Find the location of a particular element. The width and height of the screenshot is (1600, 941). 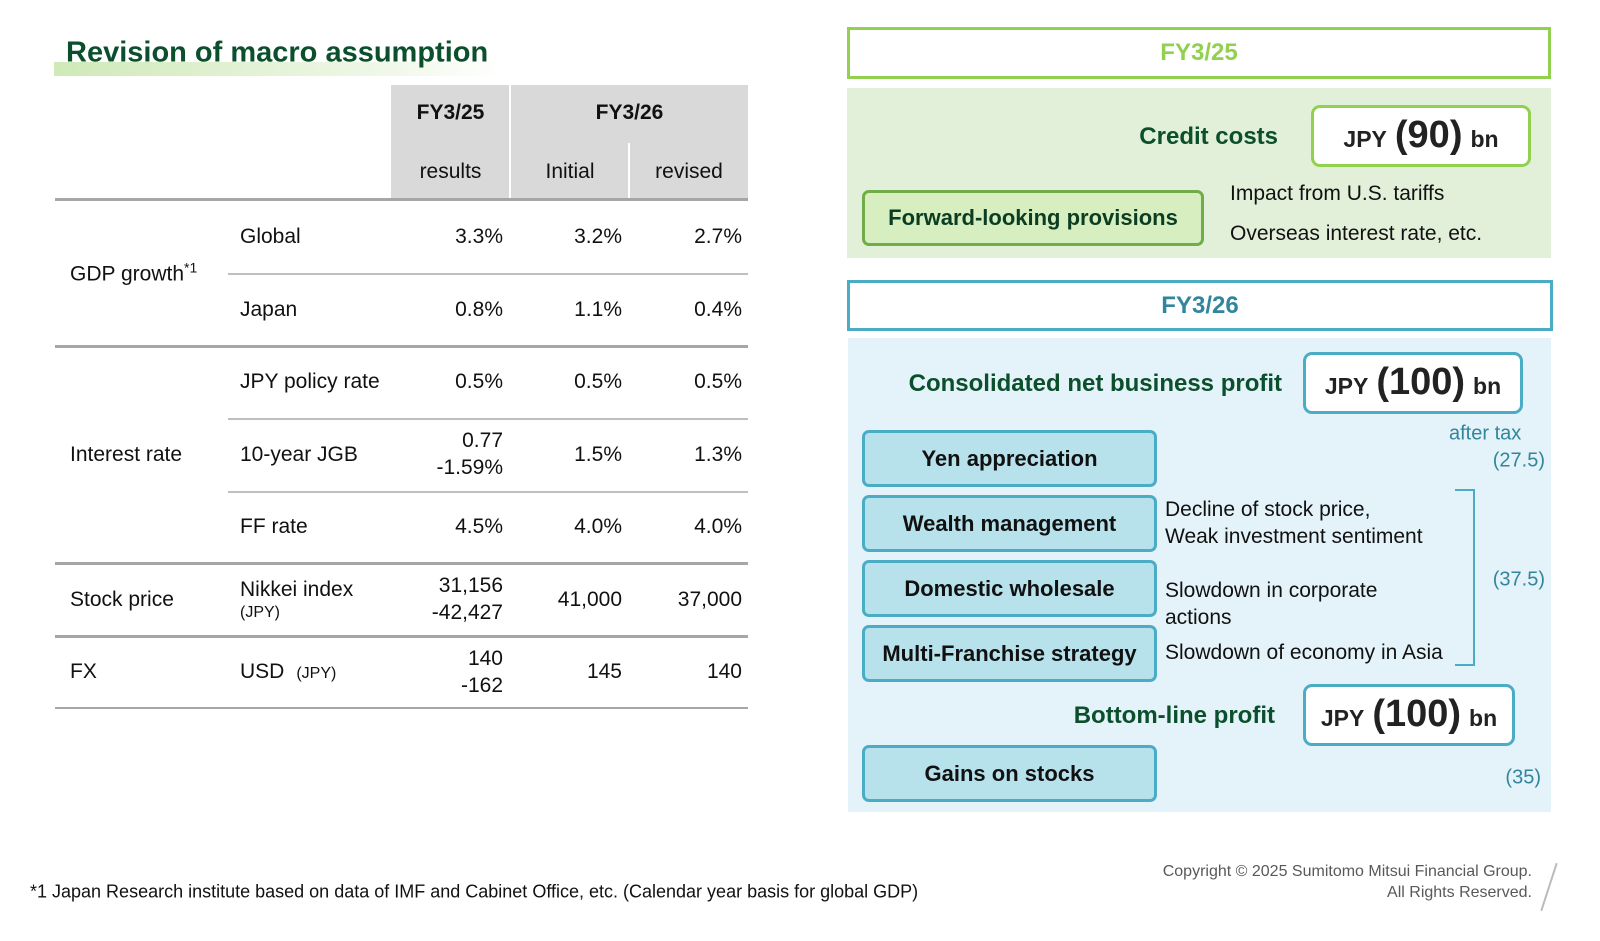

cell-value: -42,427 is located at coordinates (467, 612).